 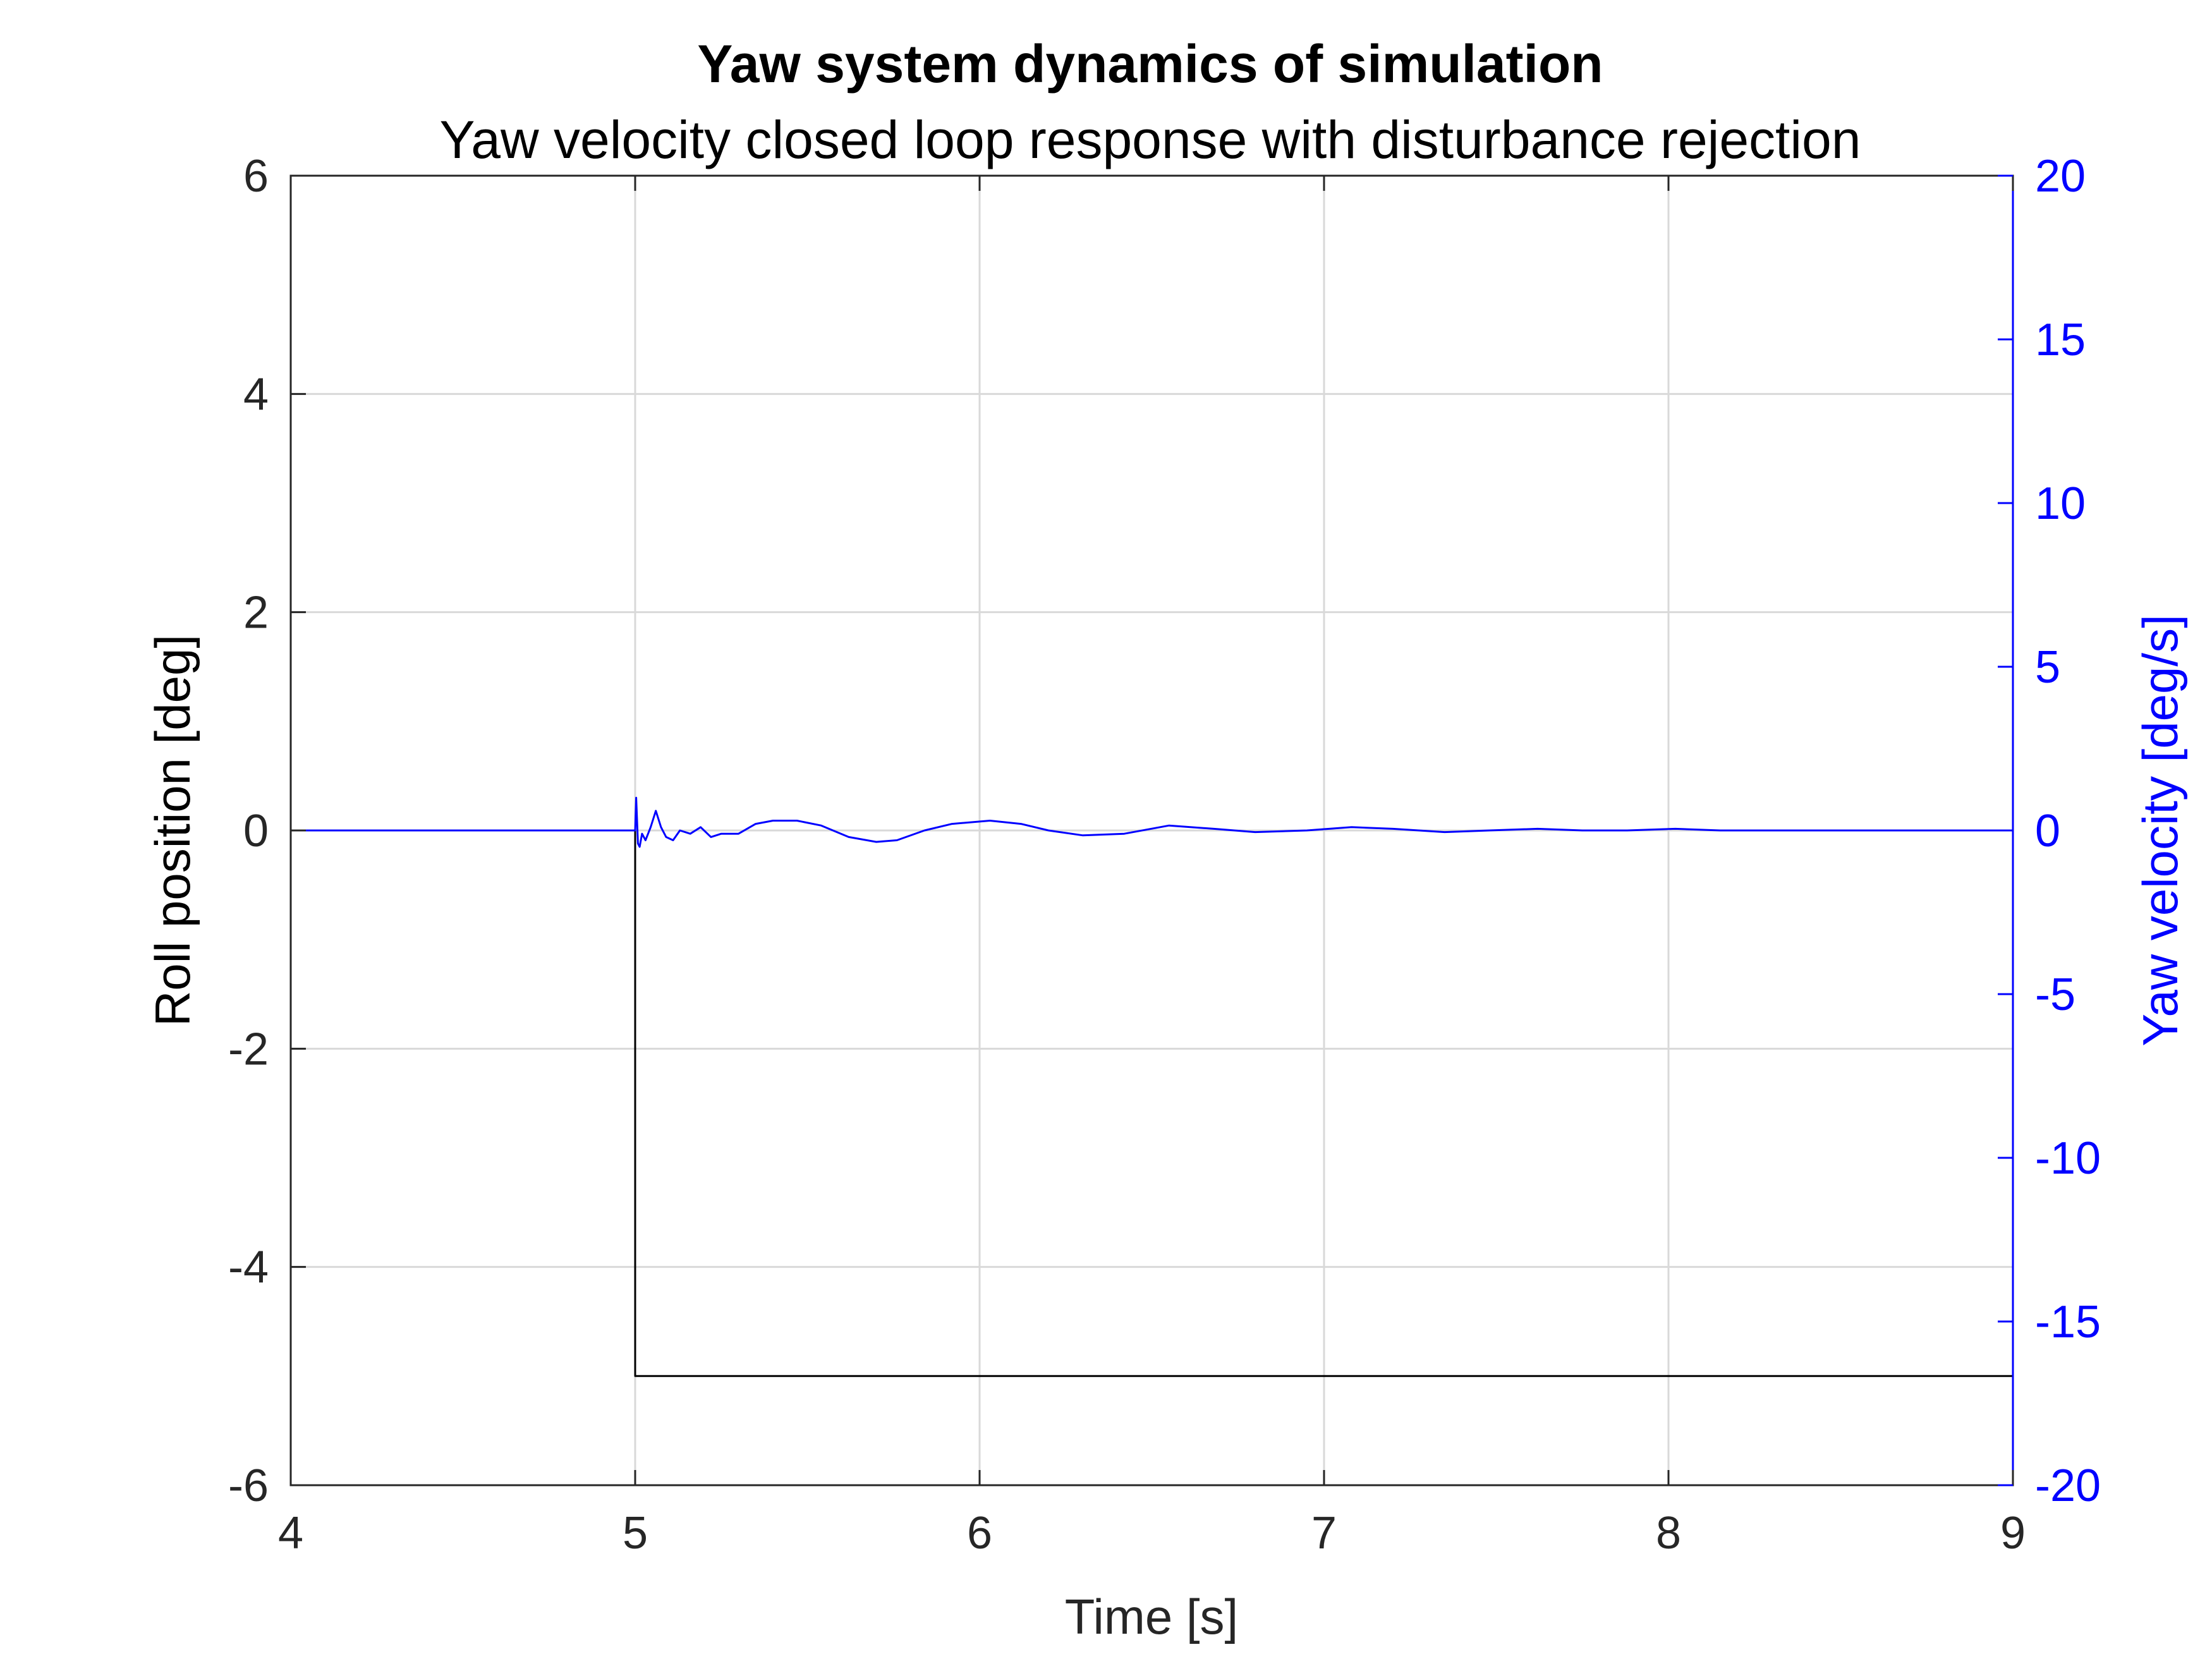 I want to click on chart-title: Yaw system dynamics of simulation, so click(x=1150, y=64).